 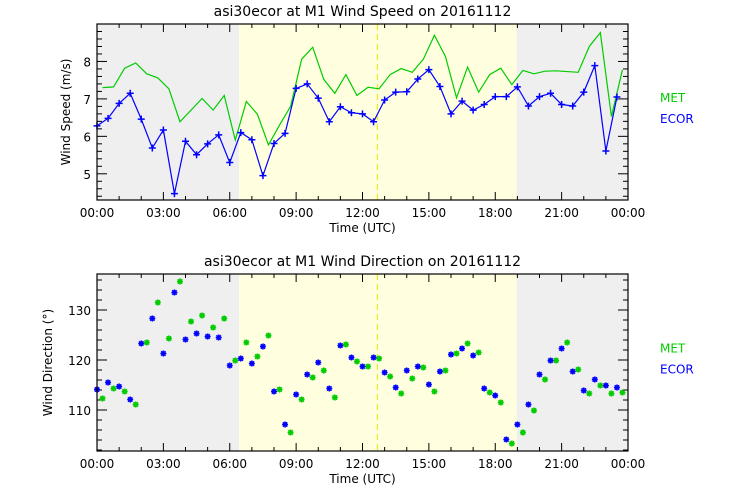 I want to click on legend-entry-ecor: ECOR, so click(x=677, y=370).